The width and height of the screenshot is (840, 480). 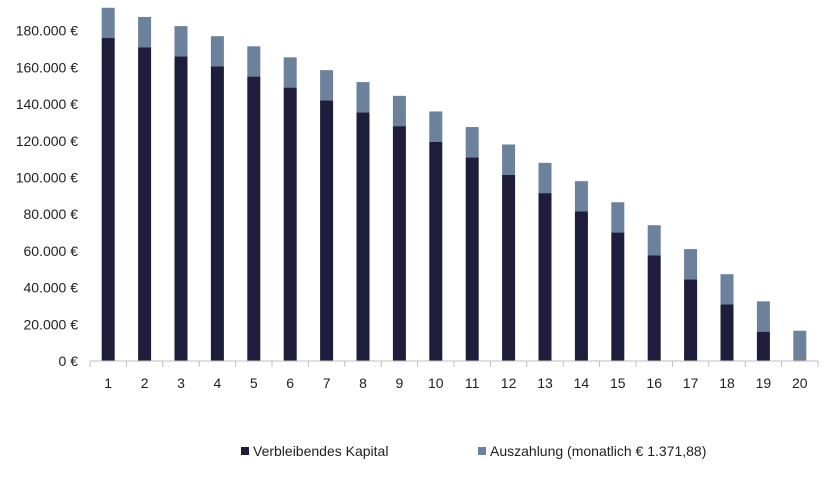 What do you see at coordinates (691, 383) in the screenshot?
I see `x-tick-label: 17` at bounding box center [691, 383].